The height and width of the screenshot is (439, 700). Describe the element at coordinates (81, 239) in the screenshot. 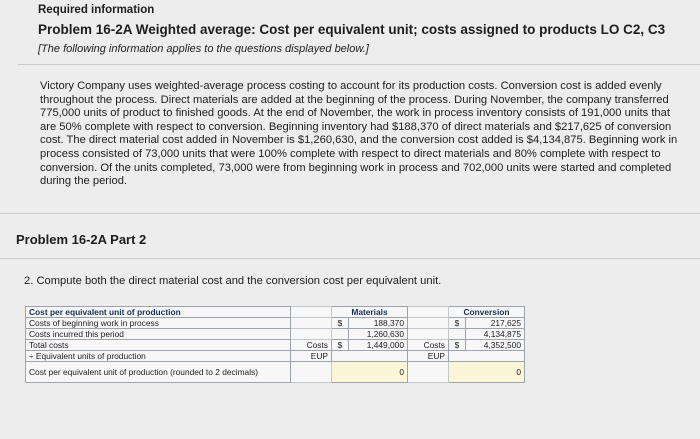

I see `part-title: Problem 16-2A Part 2` at that location.